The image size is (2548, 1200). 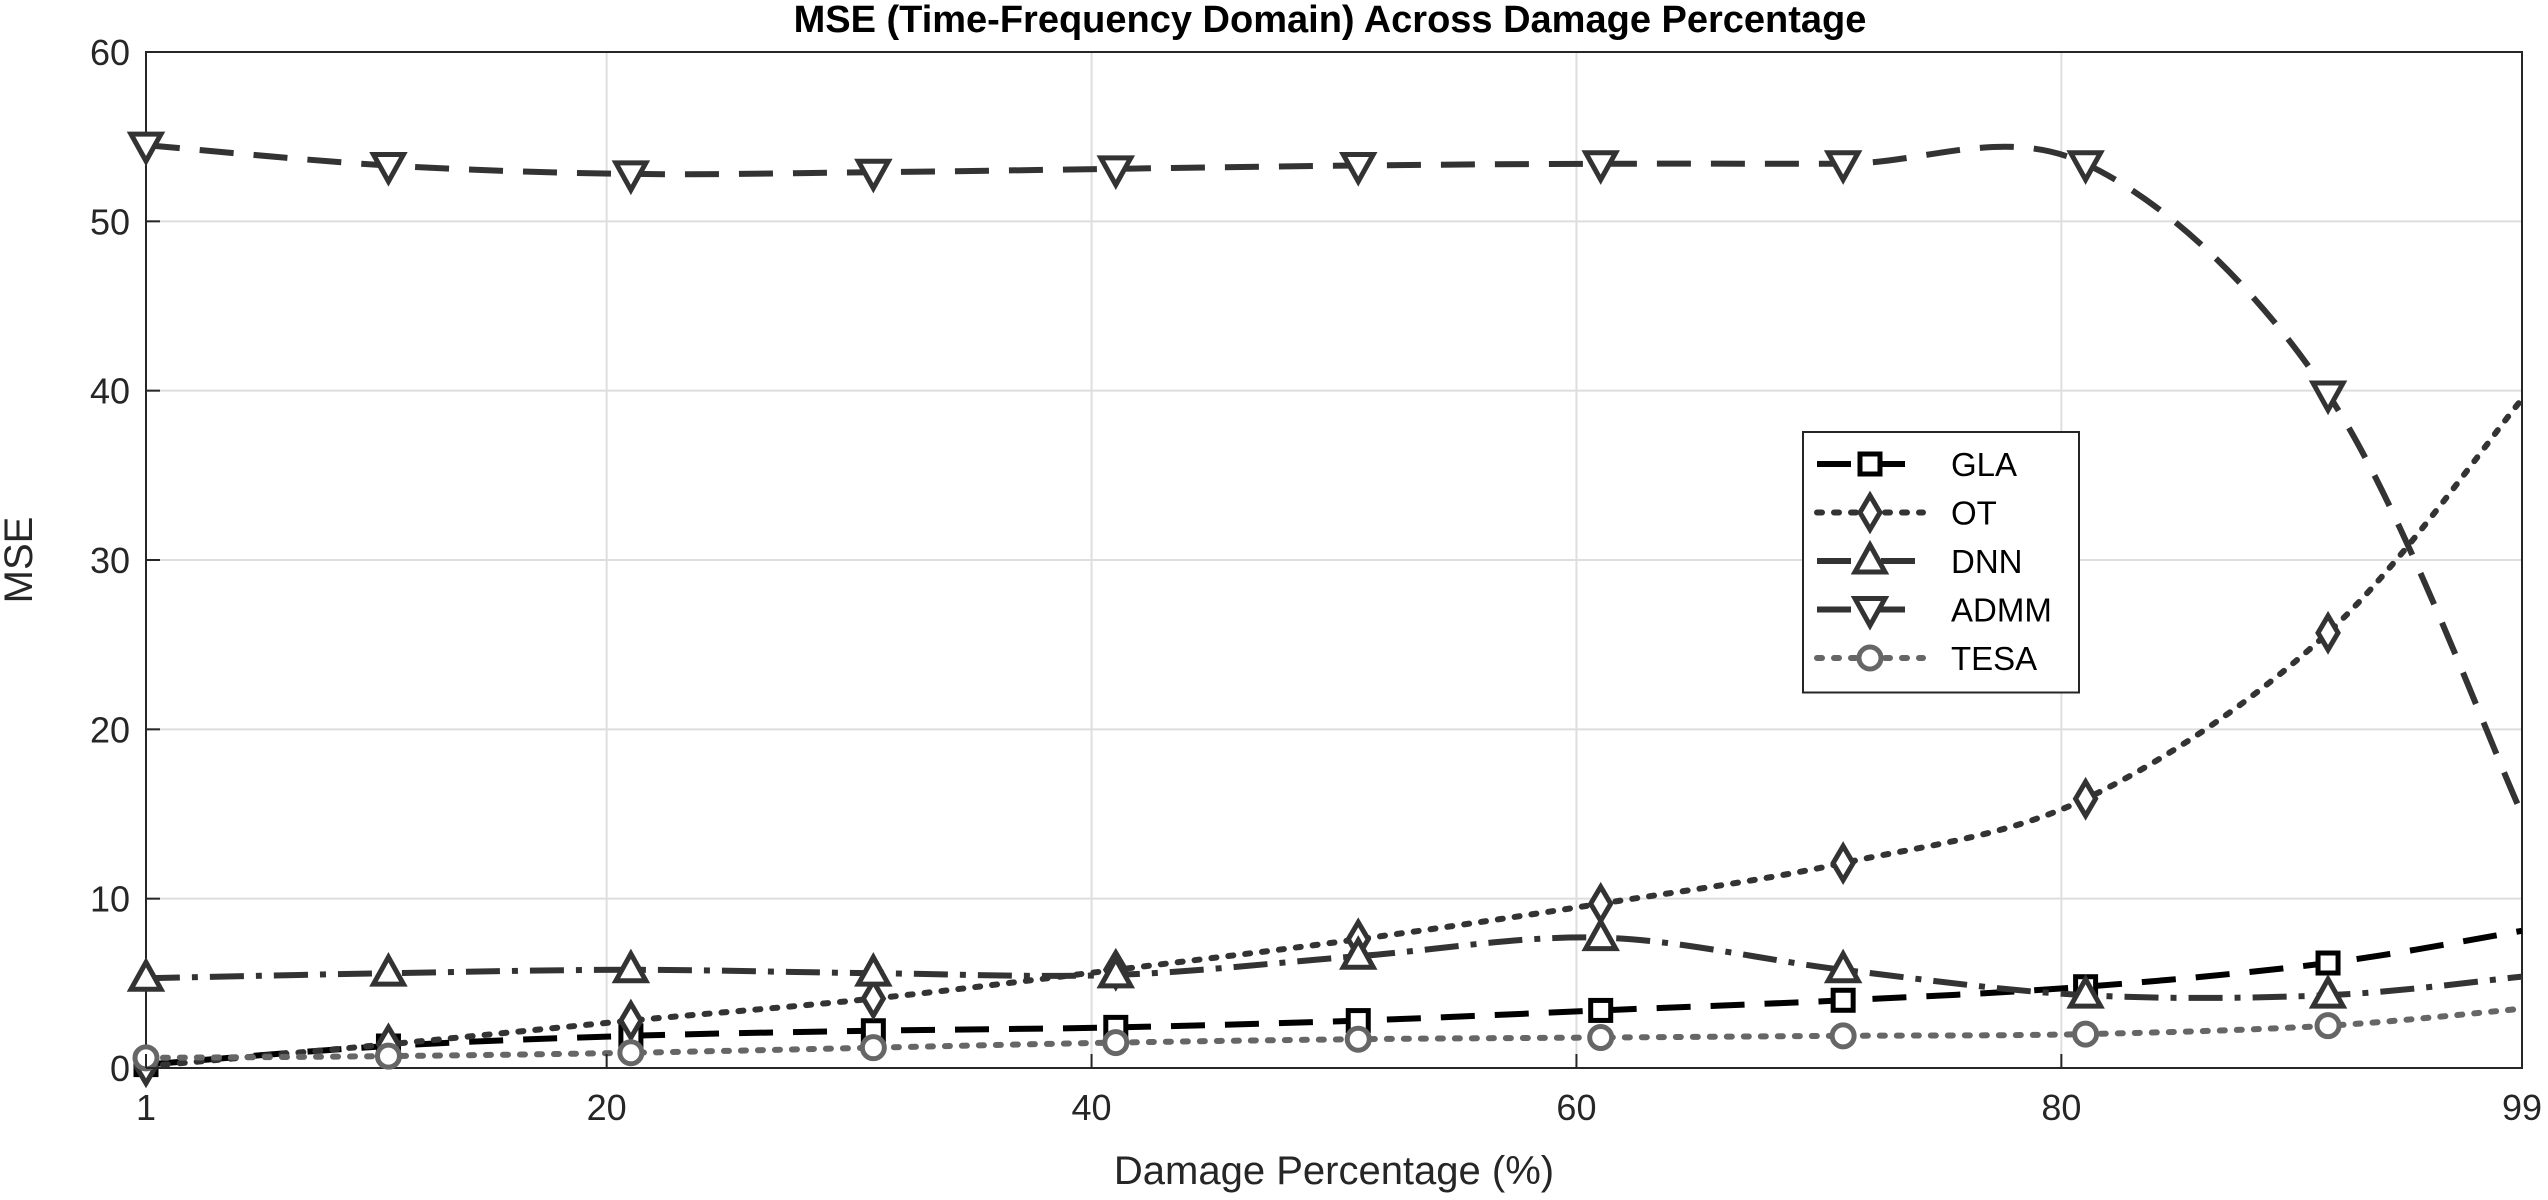 What do you see at coordinates (607, 1107) in the screenshot?
I see `x-tick-label: 20` at bounding box center [607, 1107].